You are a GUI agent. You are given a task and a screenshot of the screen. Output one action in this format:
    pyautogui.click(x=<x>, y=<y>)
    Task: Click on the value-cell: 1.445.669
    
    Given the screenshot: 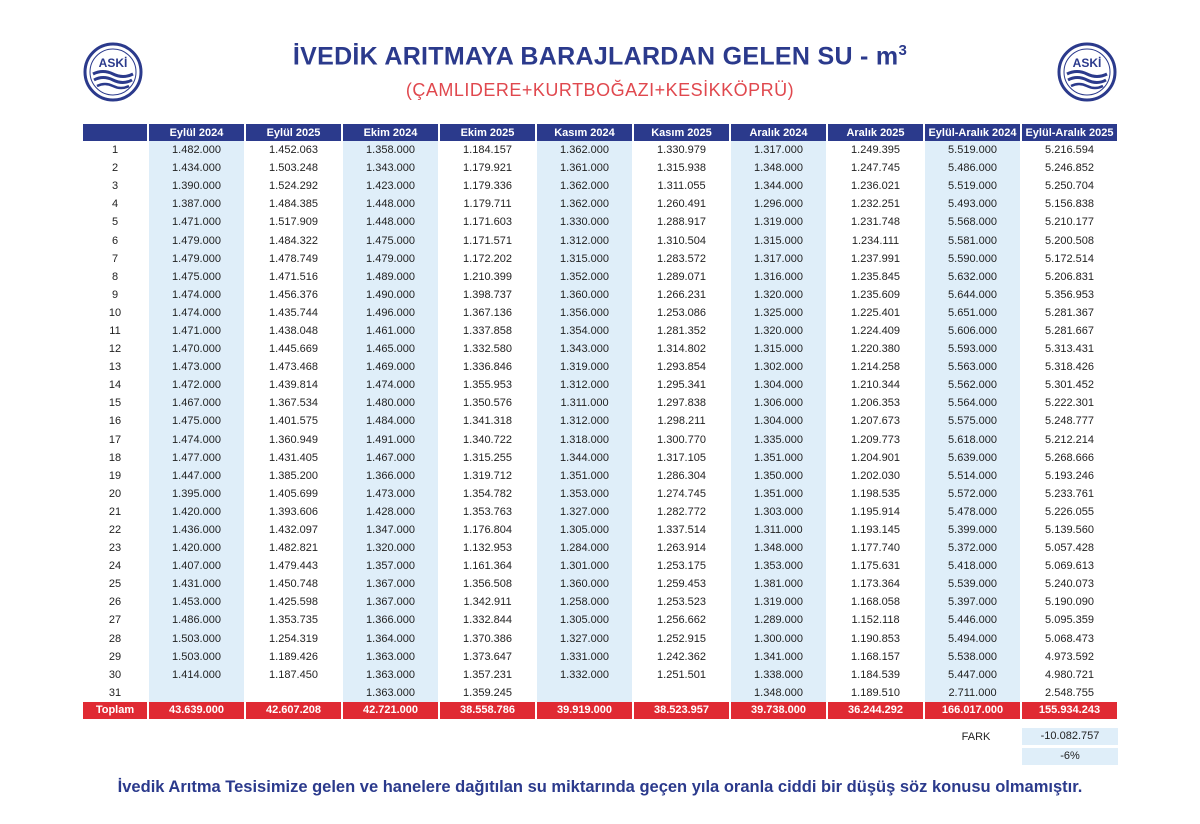 What is the action you would take?
    pyautogui.click(x=293, y=349)
    